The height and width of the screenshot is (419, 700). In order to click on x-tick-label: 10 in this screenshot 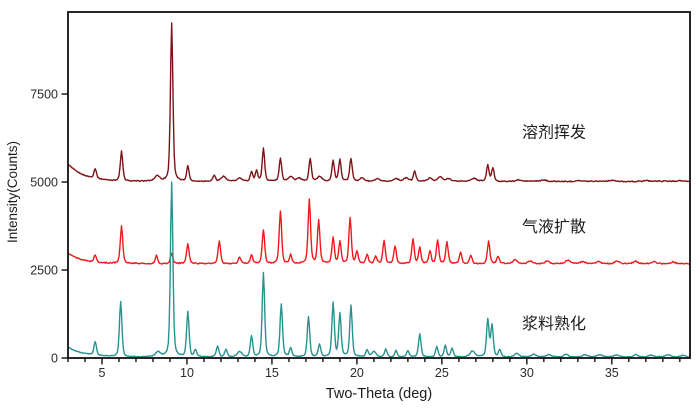, I will do `click(187, 373)`.